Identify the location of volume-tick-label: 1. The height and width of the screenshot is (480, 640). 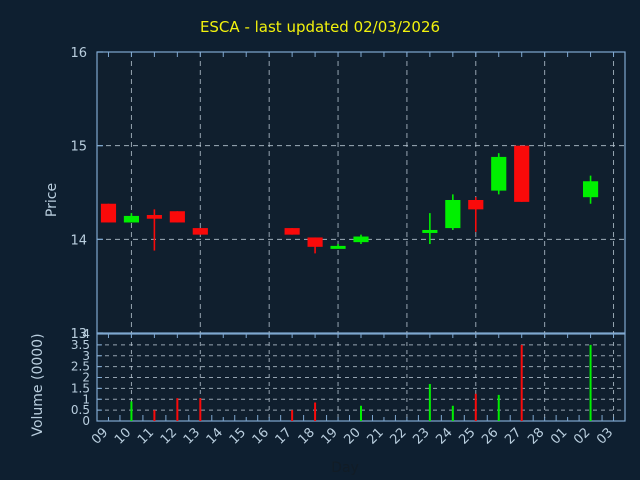
(86, 399).